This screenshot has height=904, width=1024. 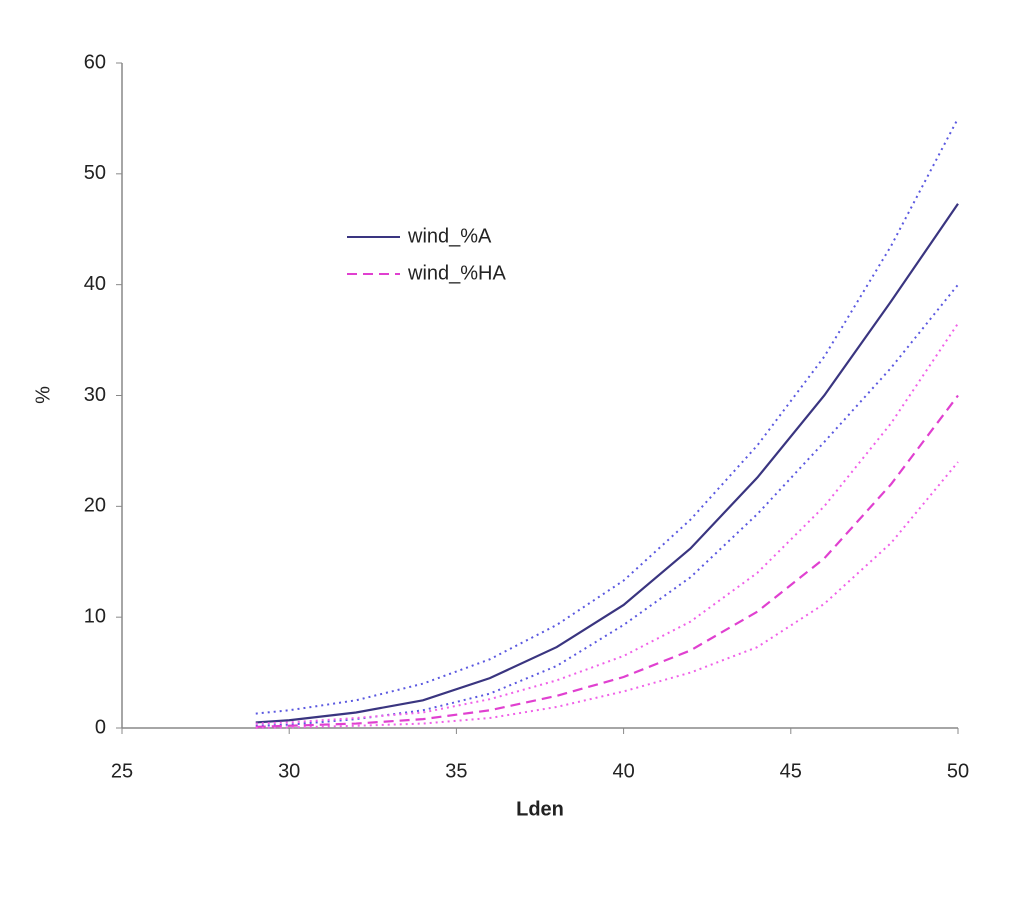 I want to click on y-axis-label: %, so click(x=43, y=395).